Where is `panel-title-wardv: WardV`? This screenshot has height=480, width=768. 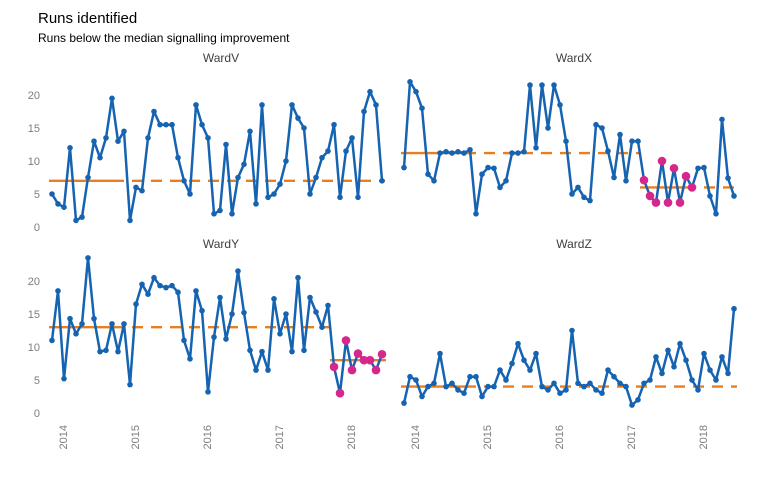 panel-title-wardv: WardV is located at coordinates (221, 58).